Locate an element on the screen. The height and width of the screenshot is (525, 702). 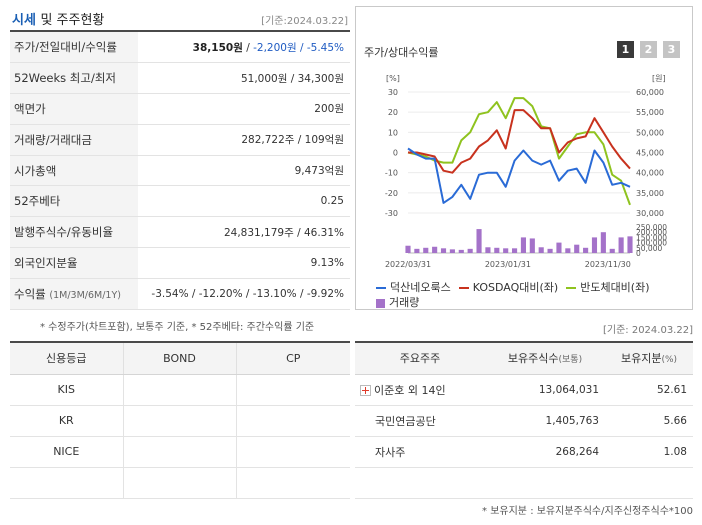
holder-shares is located at coordinates (545, 483).